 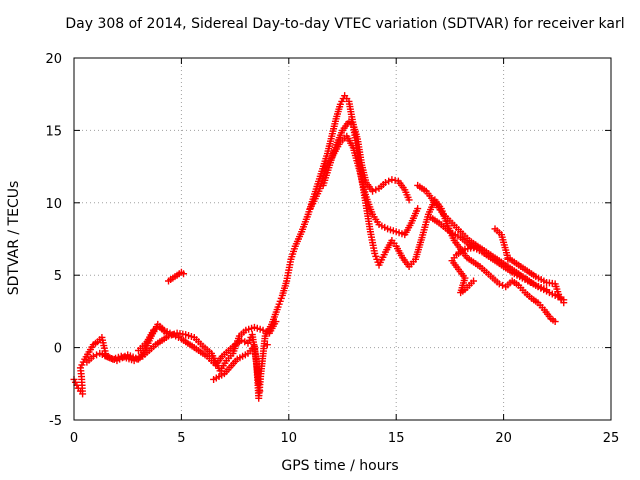 What do you see at coordinates (176, 276) in the screenshot?
I see `series-isolated-points` at bounding box center [176, 276].